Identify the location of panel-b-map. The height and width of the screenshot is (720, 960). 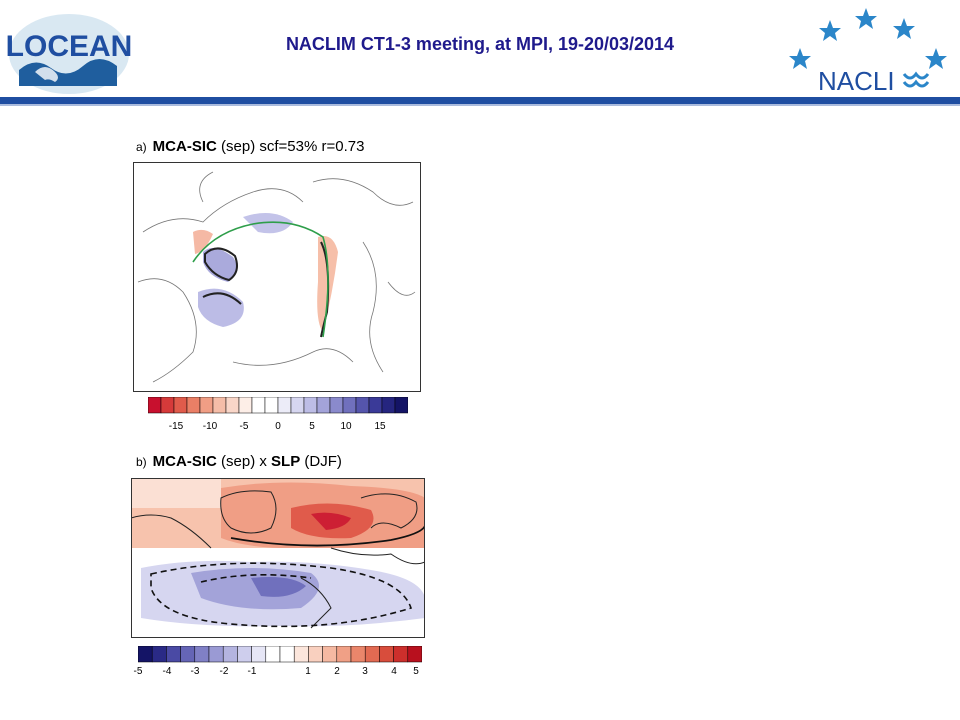
(278, 558).